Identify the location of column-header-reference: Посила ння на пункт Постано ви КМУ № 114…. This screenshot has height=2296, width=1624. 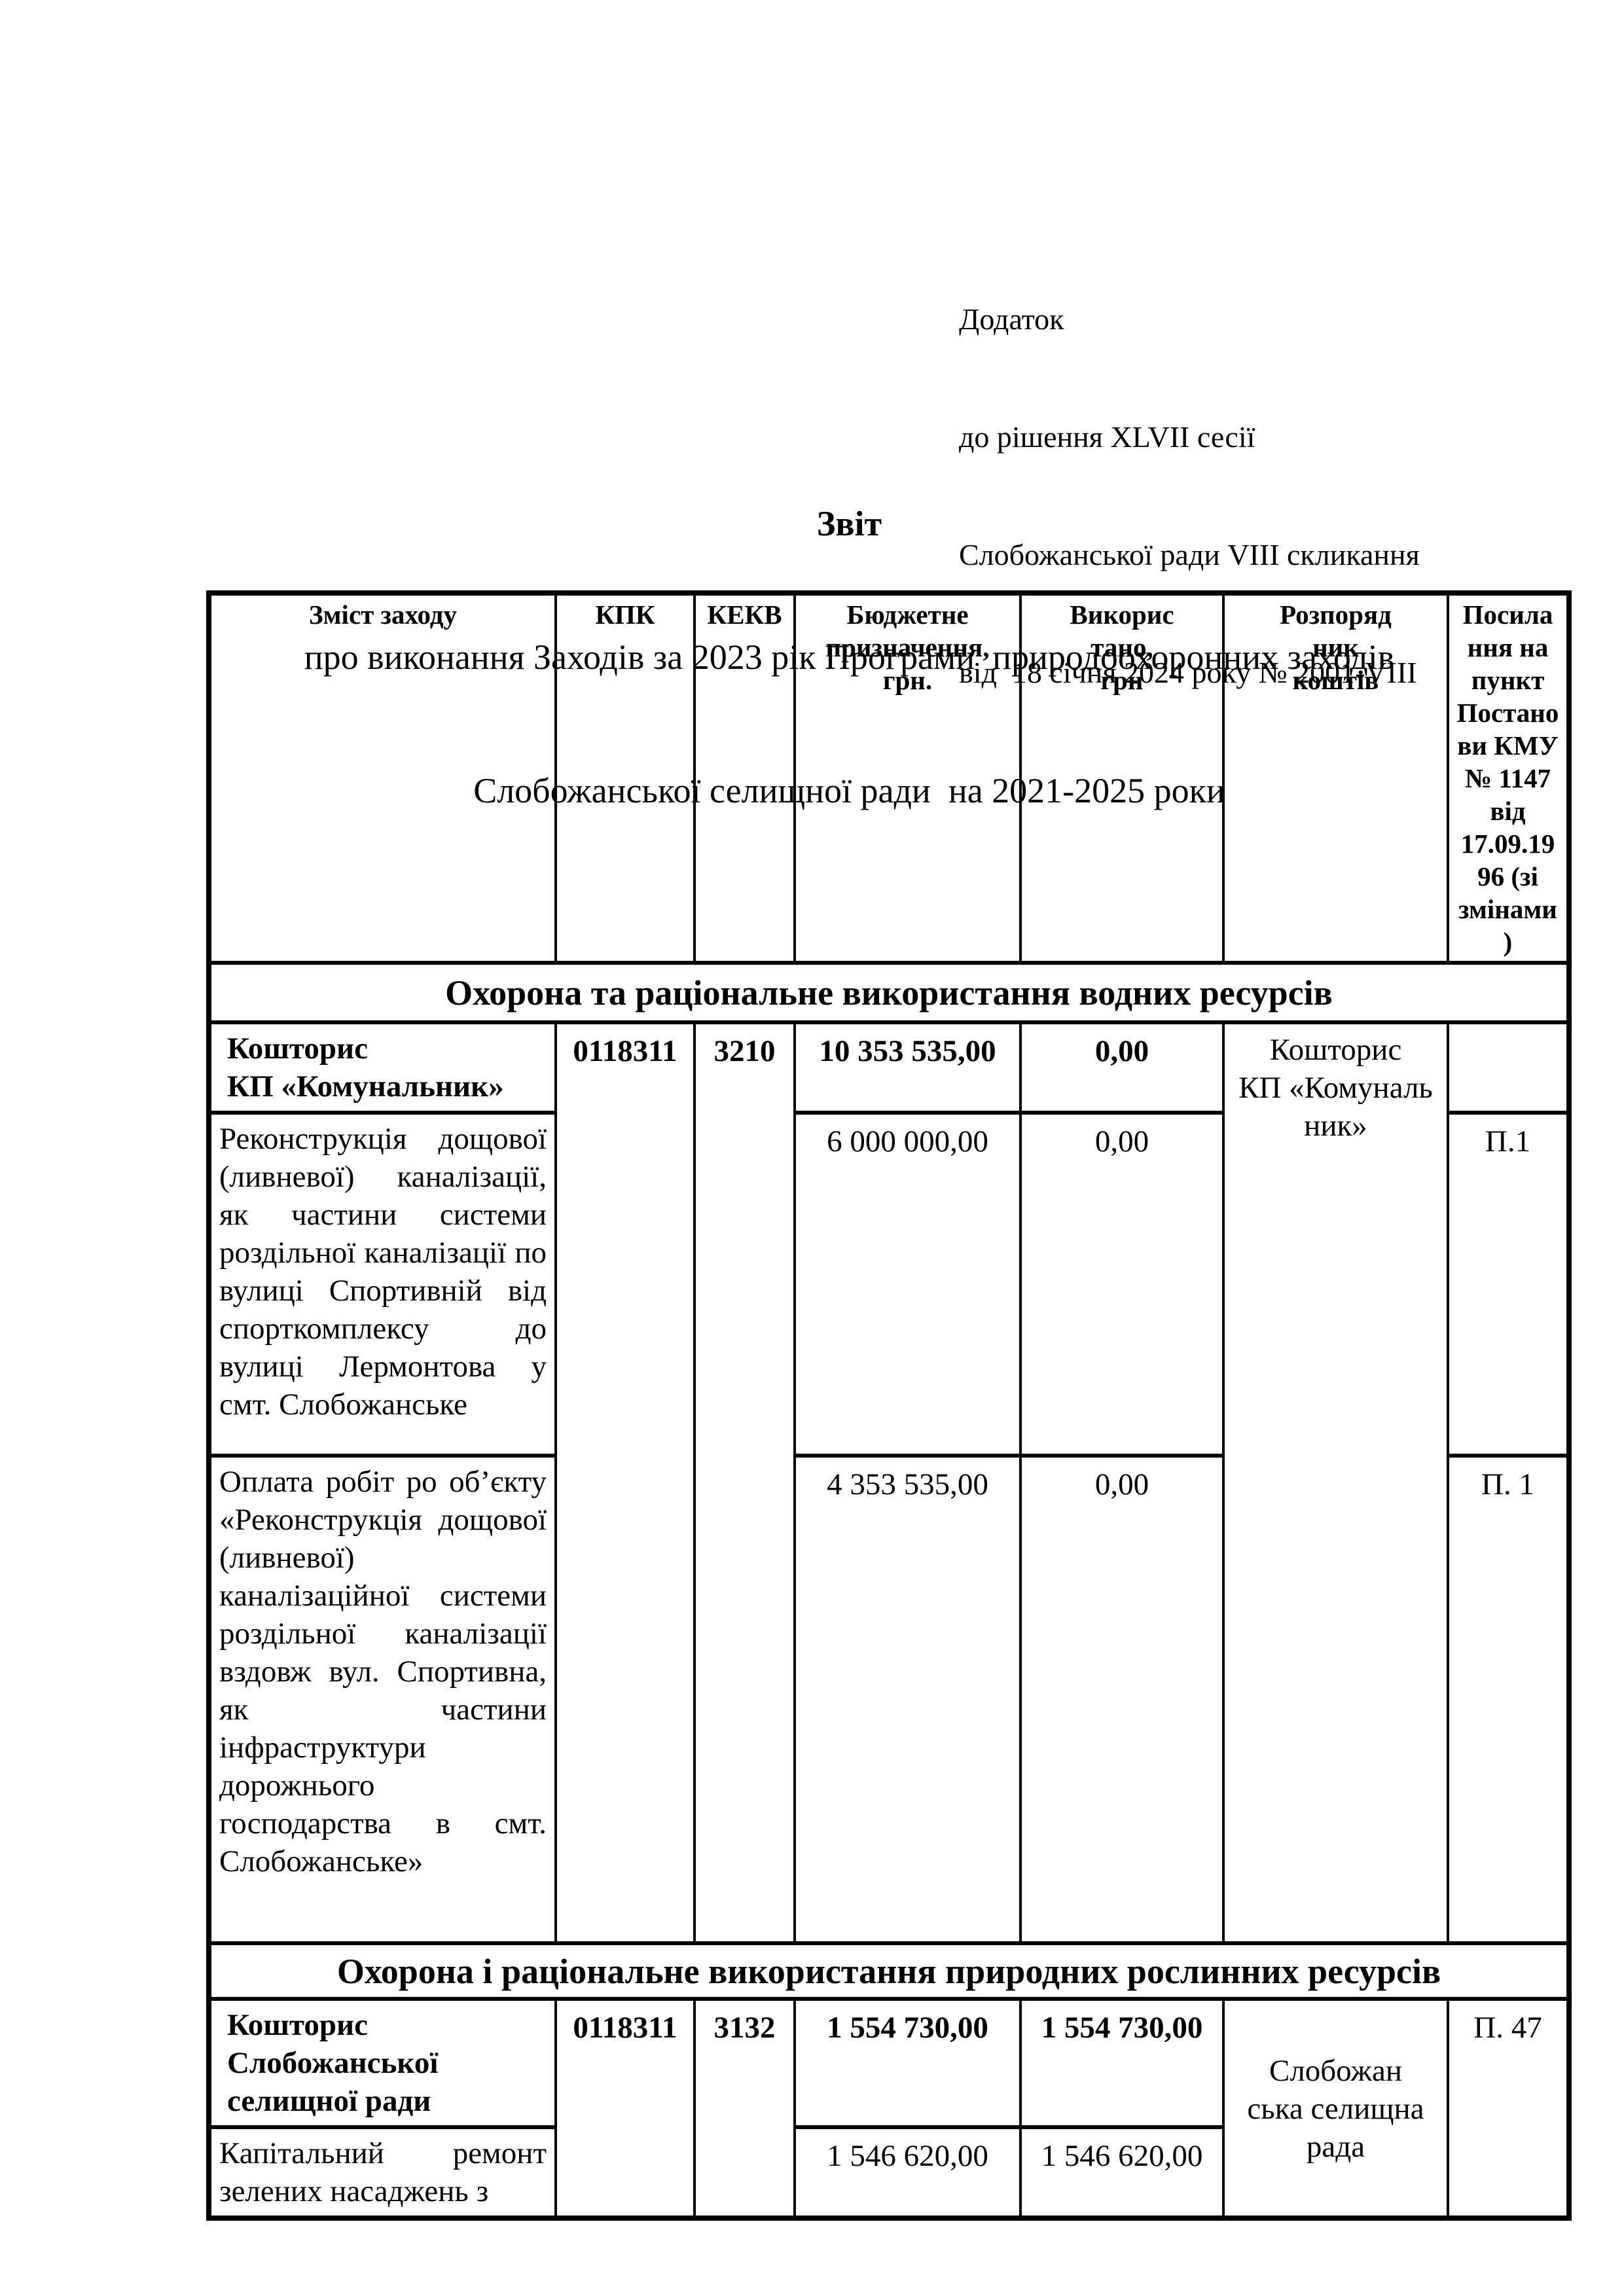
(1508, 778).